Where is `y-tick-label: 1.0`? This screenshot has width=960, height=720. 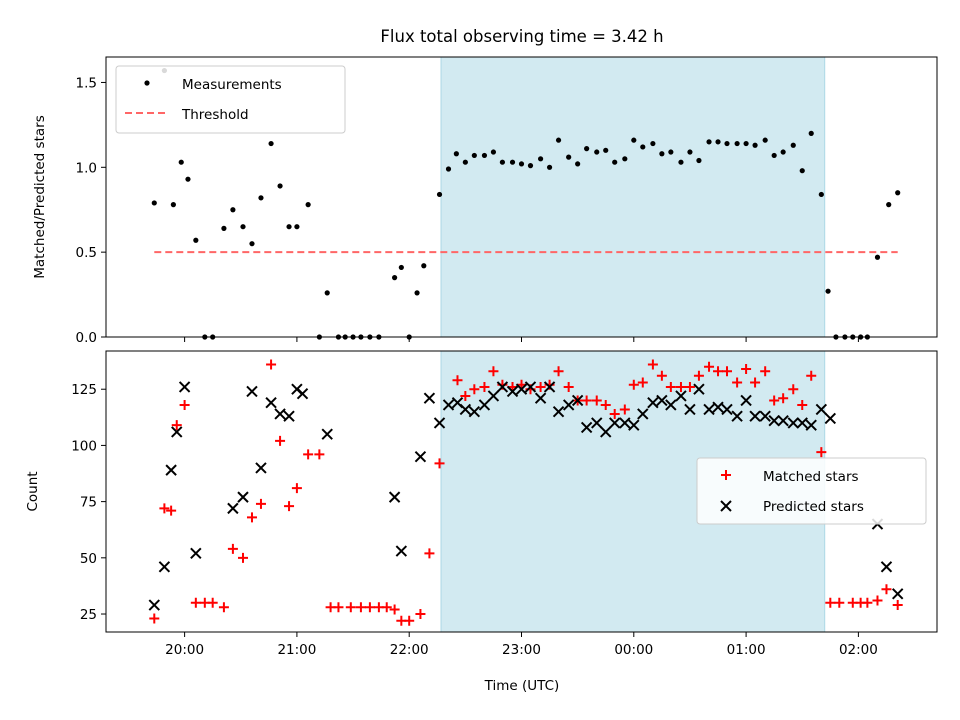
y-tick-label: 1.0 is located at coordinates (86, 168).